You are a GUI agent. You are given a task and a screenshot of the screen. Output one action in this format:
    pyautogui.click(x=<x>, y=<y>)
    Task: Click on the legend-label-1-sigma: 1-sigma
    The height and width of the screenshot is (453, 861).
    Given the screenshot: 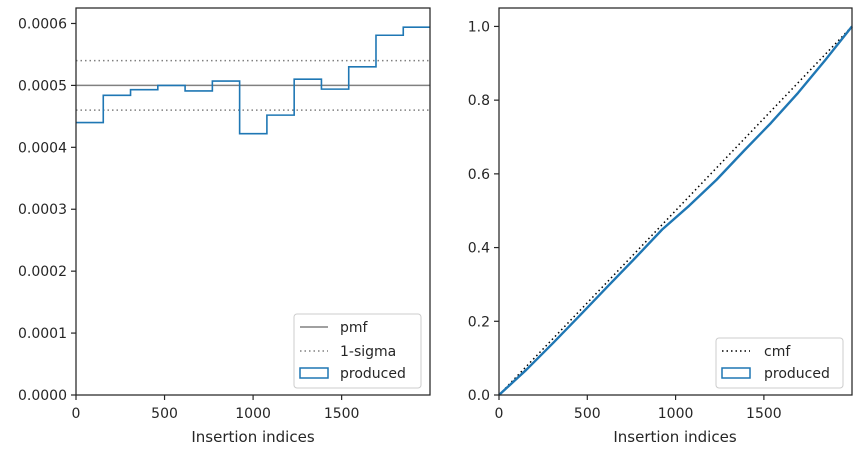 What is the action you would take?
    pyautogui.click(x=368, y=352)
    